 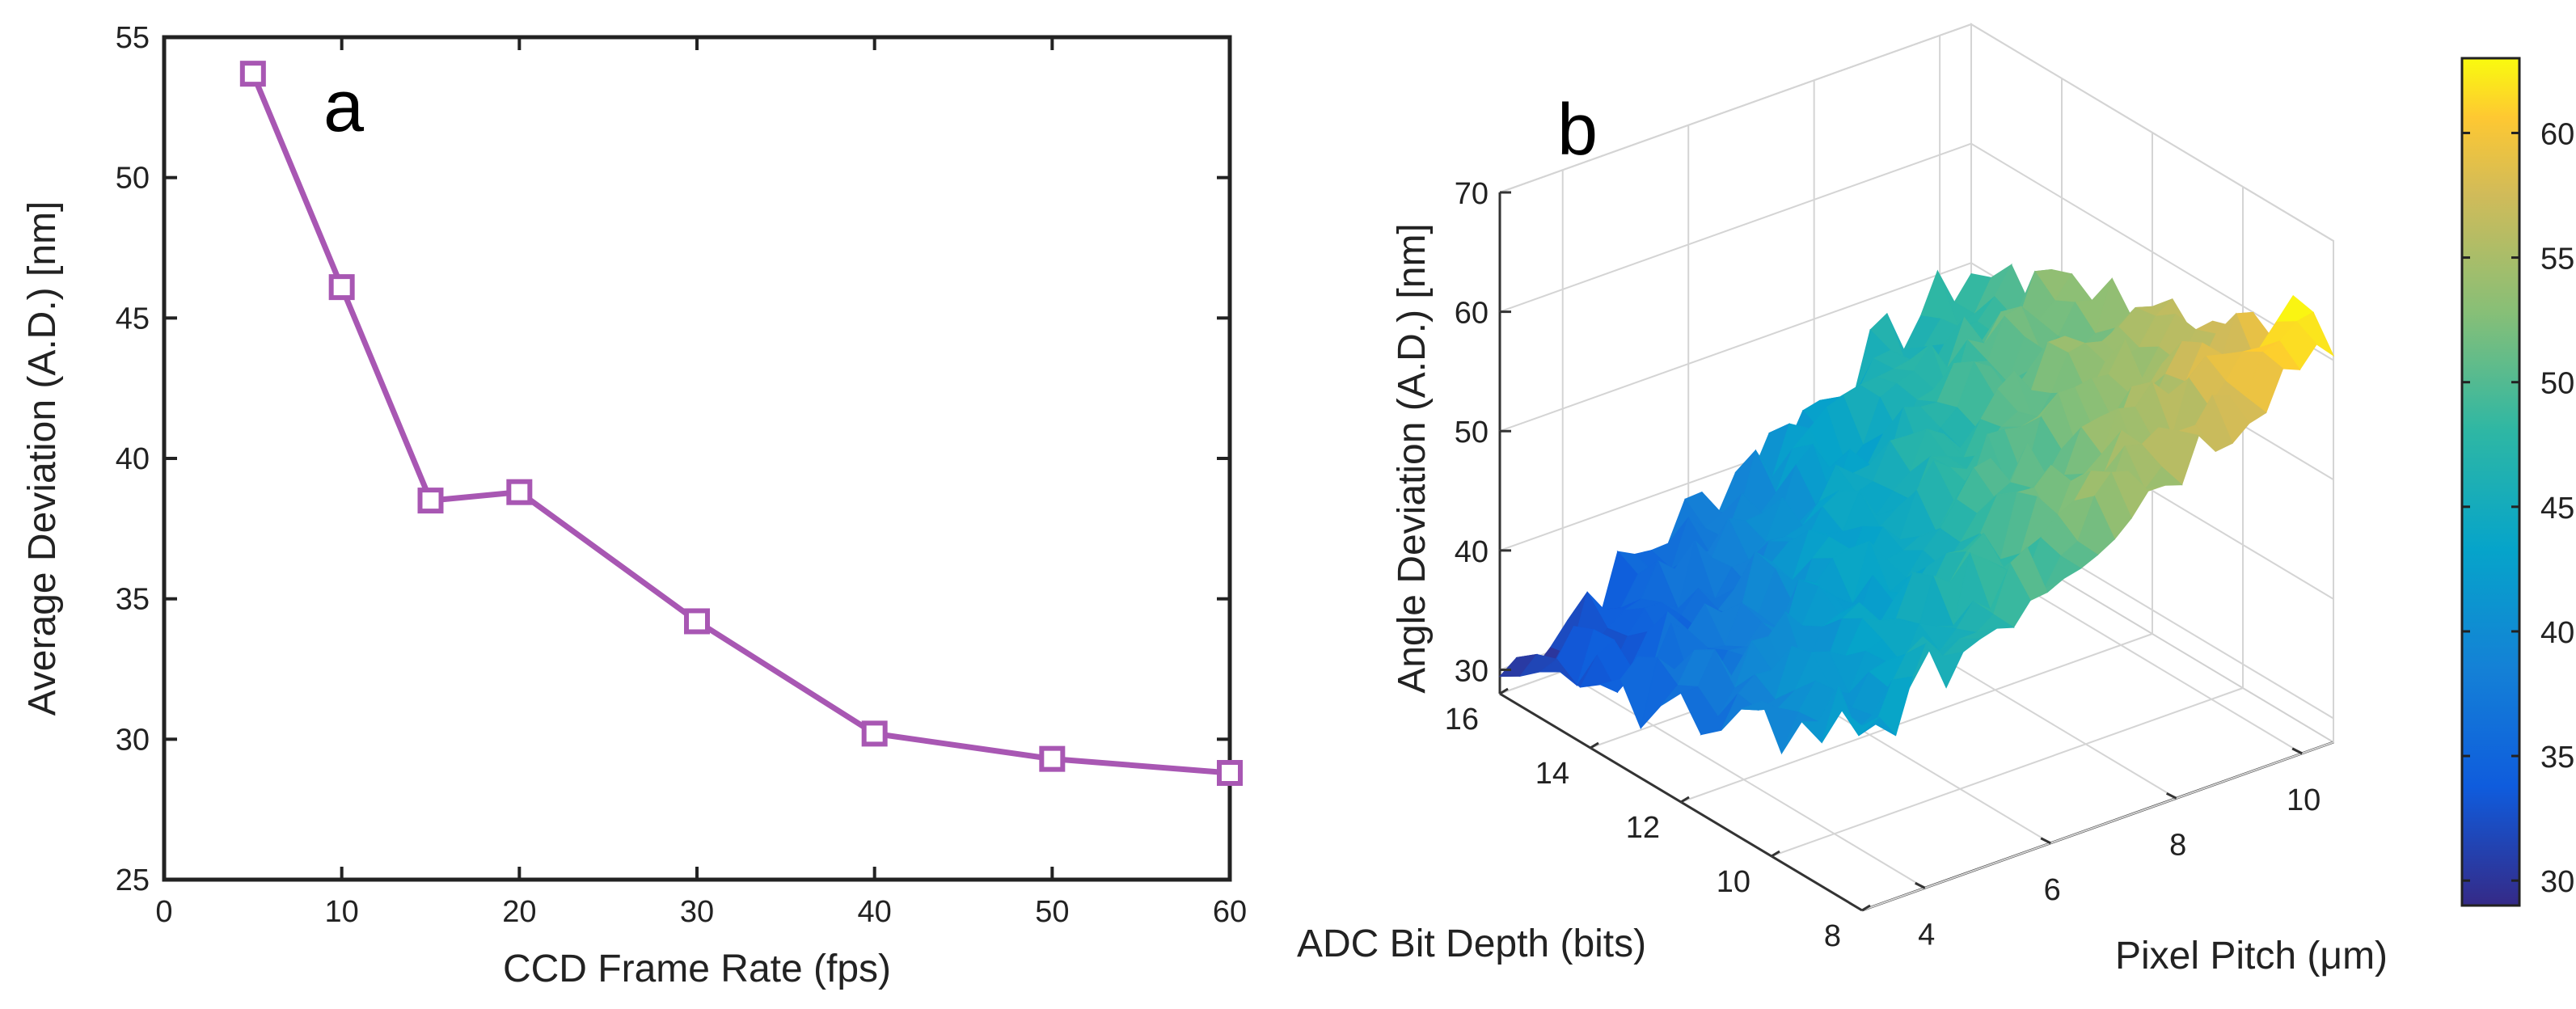 What do you see at coordinates (1927, 935) in the screenshot?
I see `pitch-tick-label: 4` at bounding box center [1927, 935].